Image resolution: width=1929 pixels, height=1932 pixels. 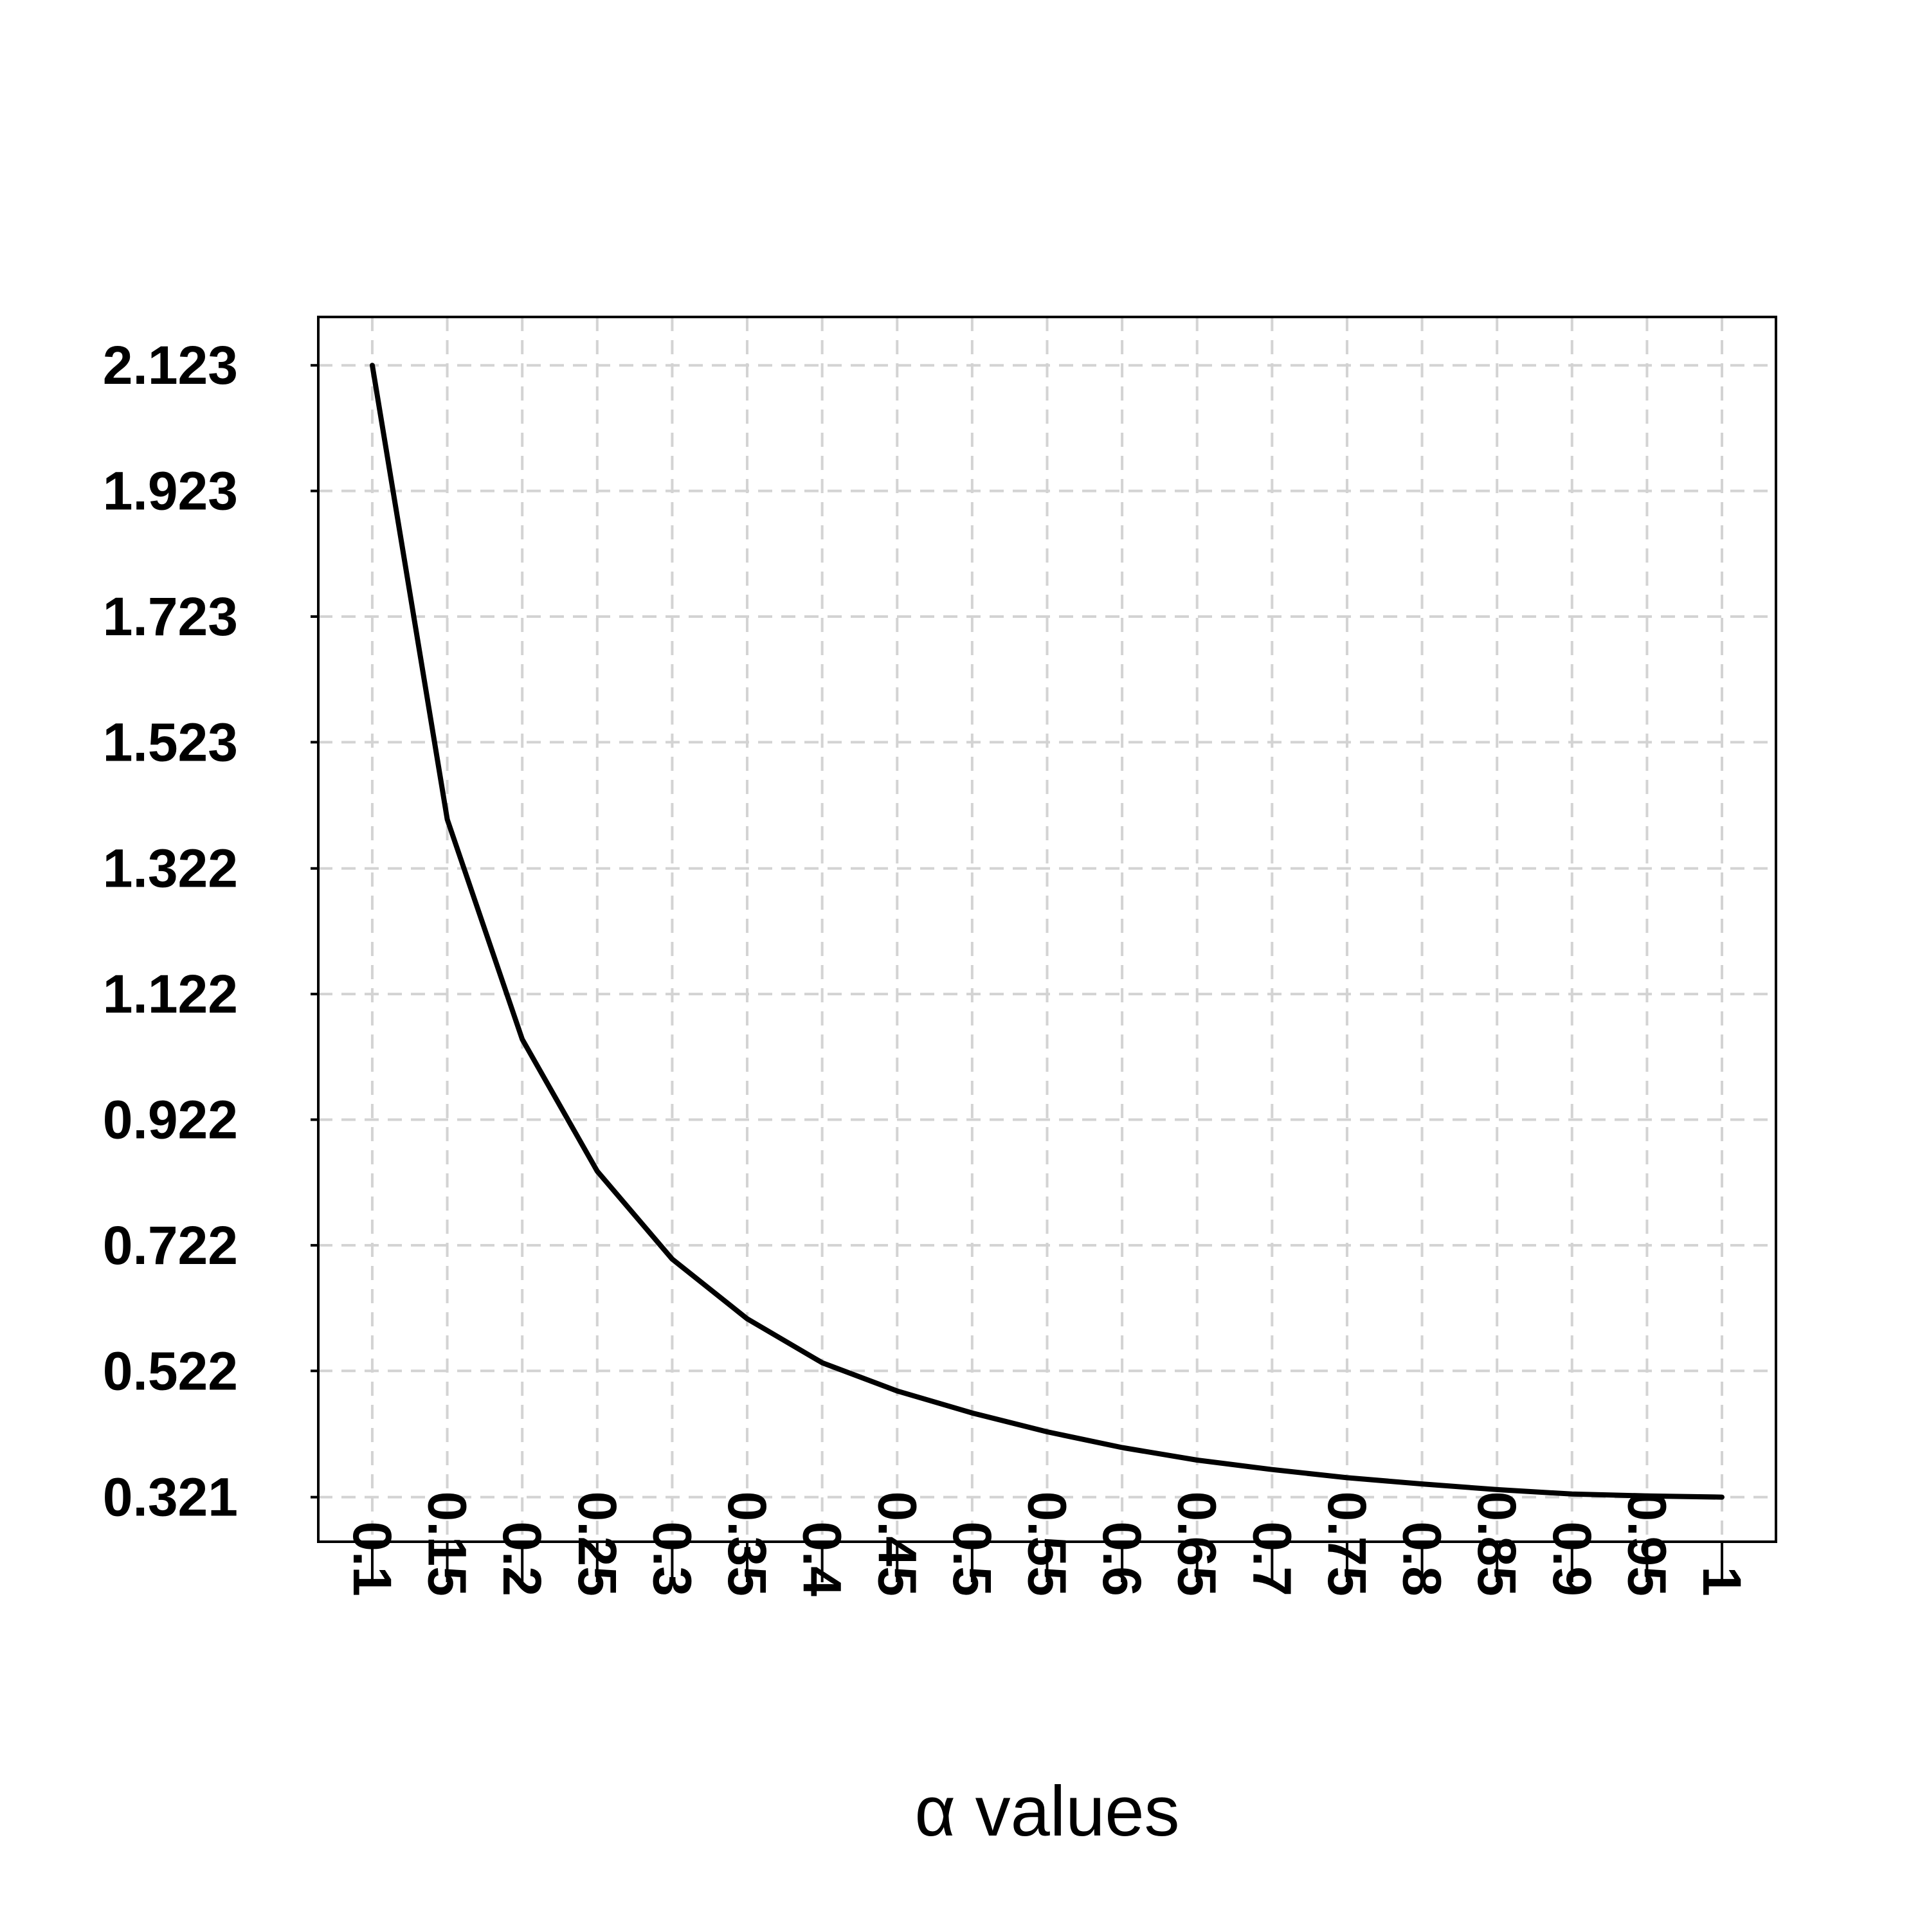 What do you see at coordinates (822, 1558) in the screenshot?
I see `x-tick-label: 0.4` at bounding box center [822, 1558].